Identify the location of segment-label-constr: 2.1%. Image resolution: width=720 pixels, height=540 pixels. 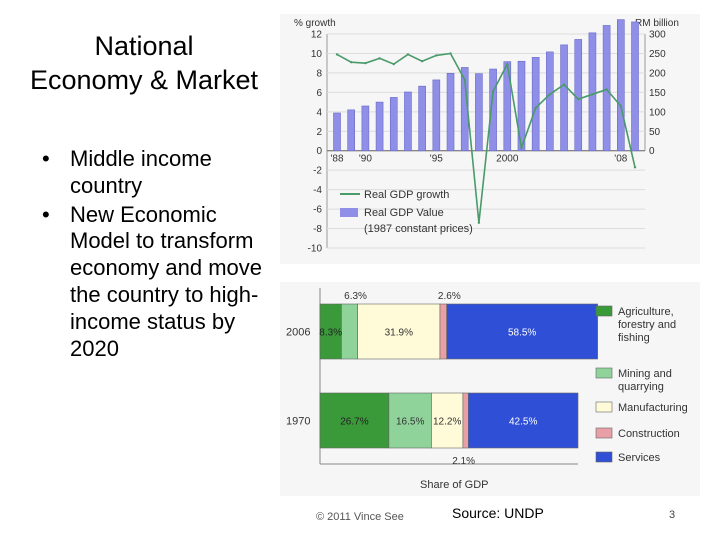
(463, 461).